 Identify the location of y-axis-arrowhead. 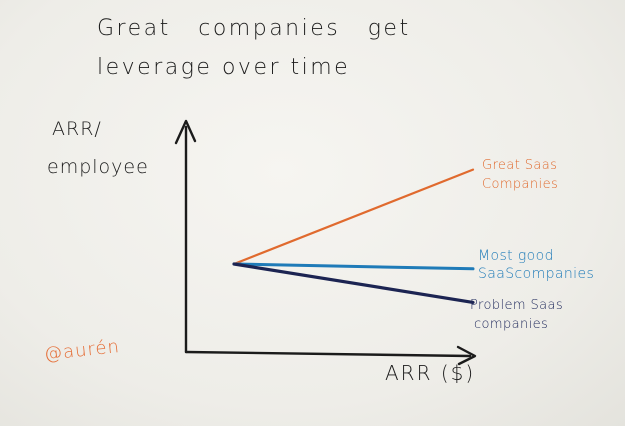
(185, 132).